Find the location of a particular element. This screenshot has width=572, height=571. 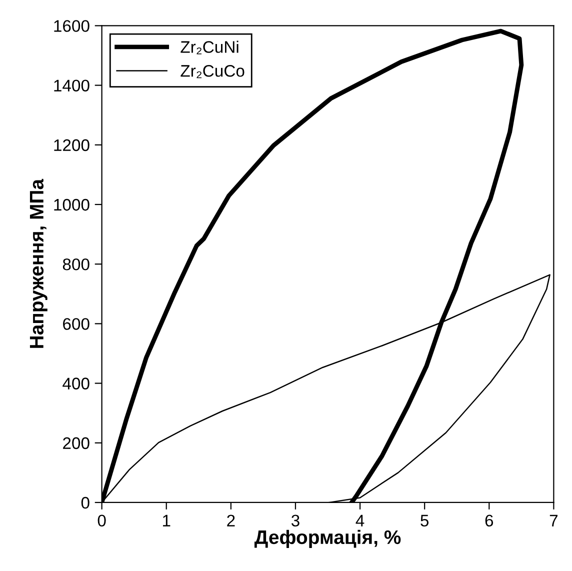

y-tick-label: 400 is located at coordinates (76, 384).